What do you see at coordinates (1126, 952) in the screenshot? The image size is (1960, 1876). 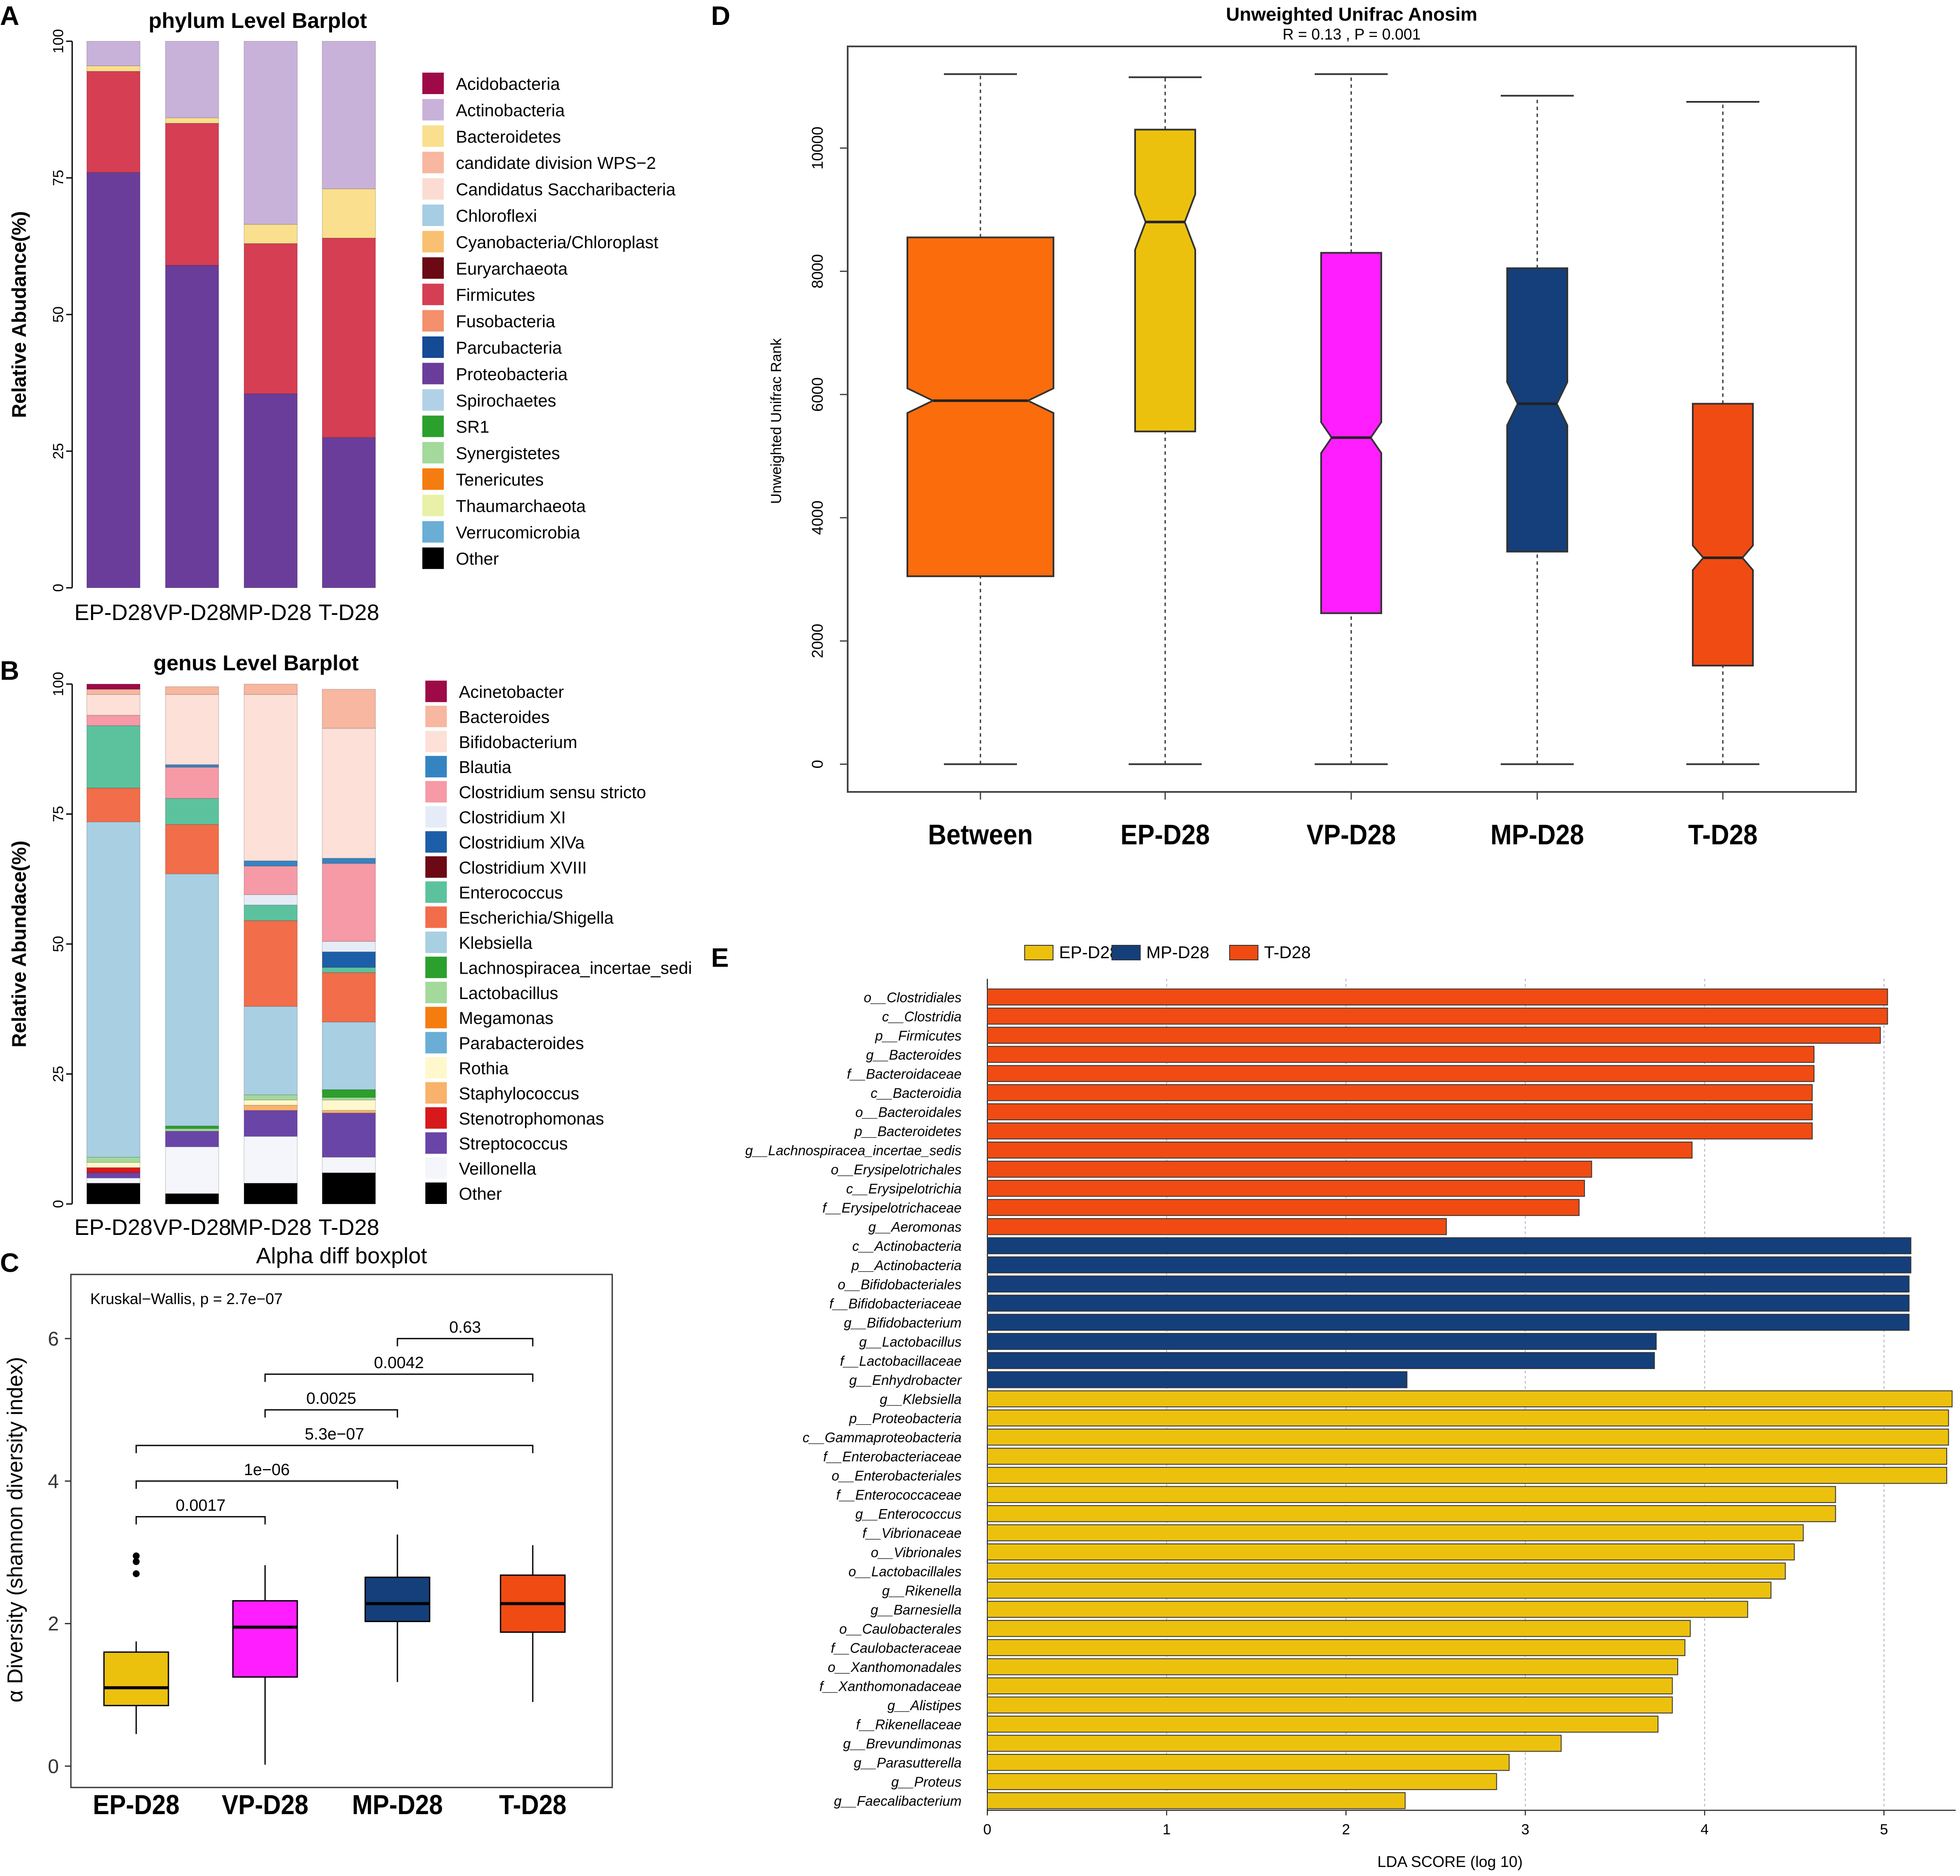 I see `legend-swatch-mp-d28` at bounding box center [1126, 952].